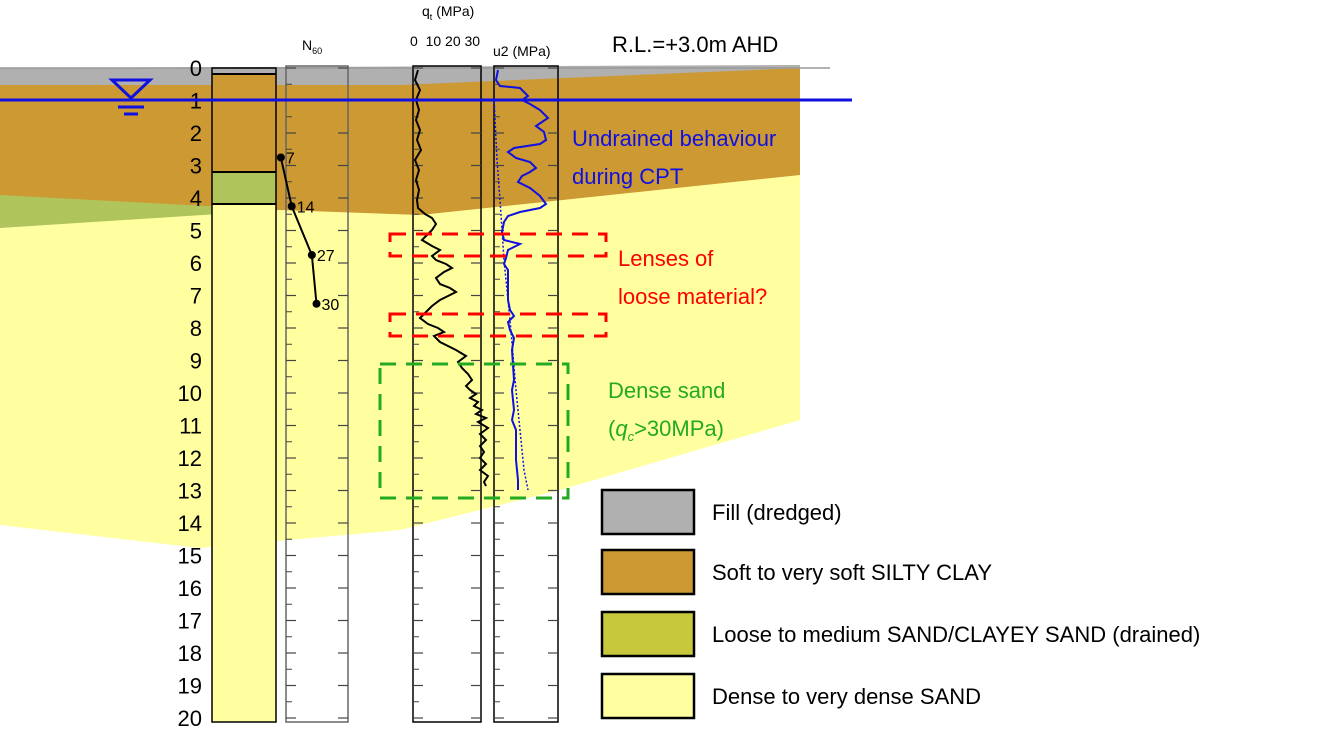  I want to click on depth-label: 12, so click(190, 458).